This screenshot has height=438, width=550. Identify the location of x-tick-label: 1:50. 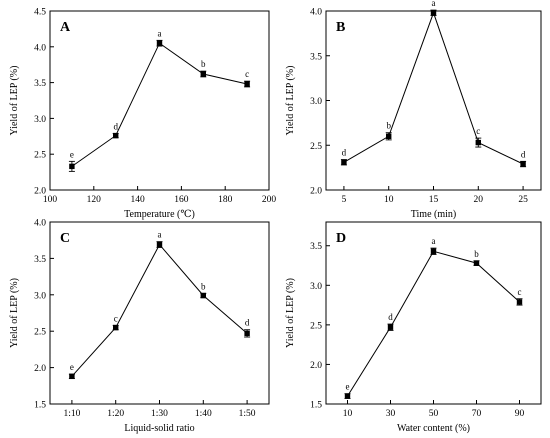
(247, 414).